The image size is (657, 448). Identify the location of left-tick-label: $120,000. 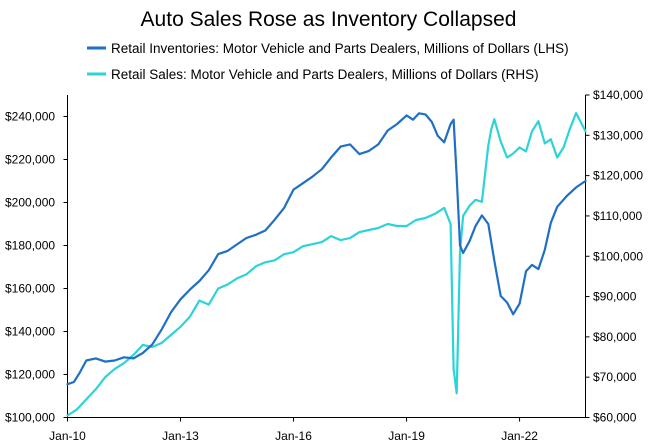
(30, 375).